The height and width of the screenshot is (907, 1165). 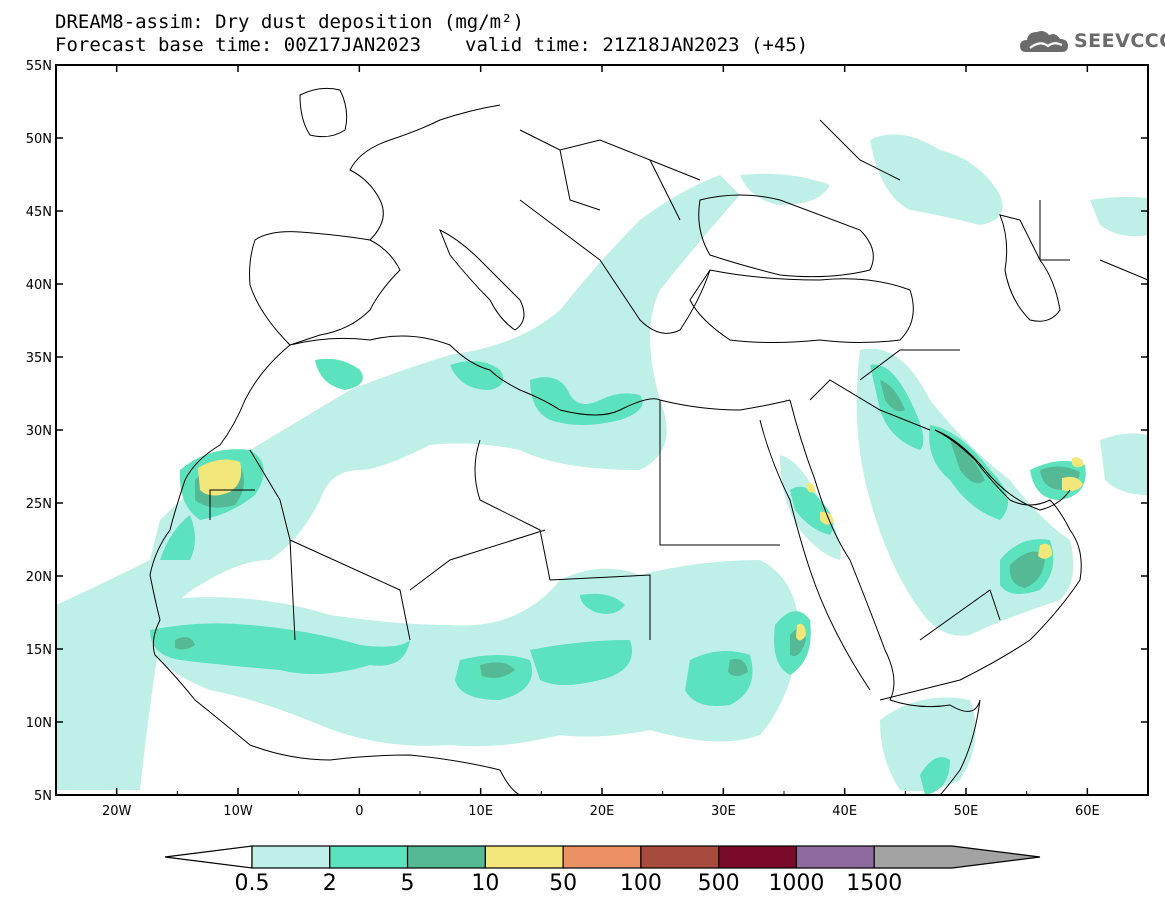 I want to click on color-legend: 0.5 2 5 10 50 100 500 1000 1500, so click(x=602, y=870).